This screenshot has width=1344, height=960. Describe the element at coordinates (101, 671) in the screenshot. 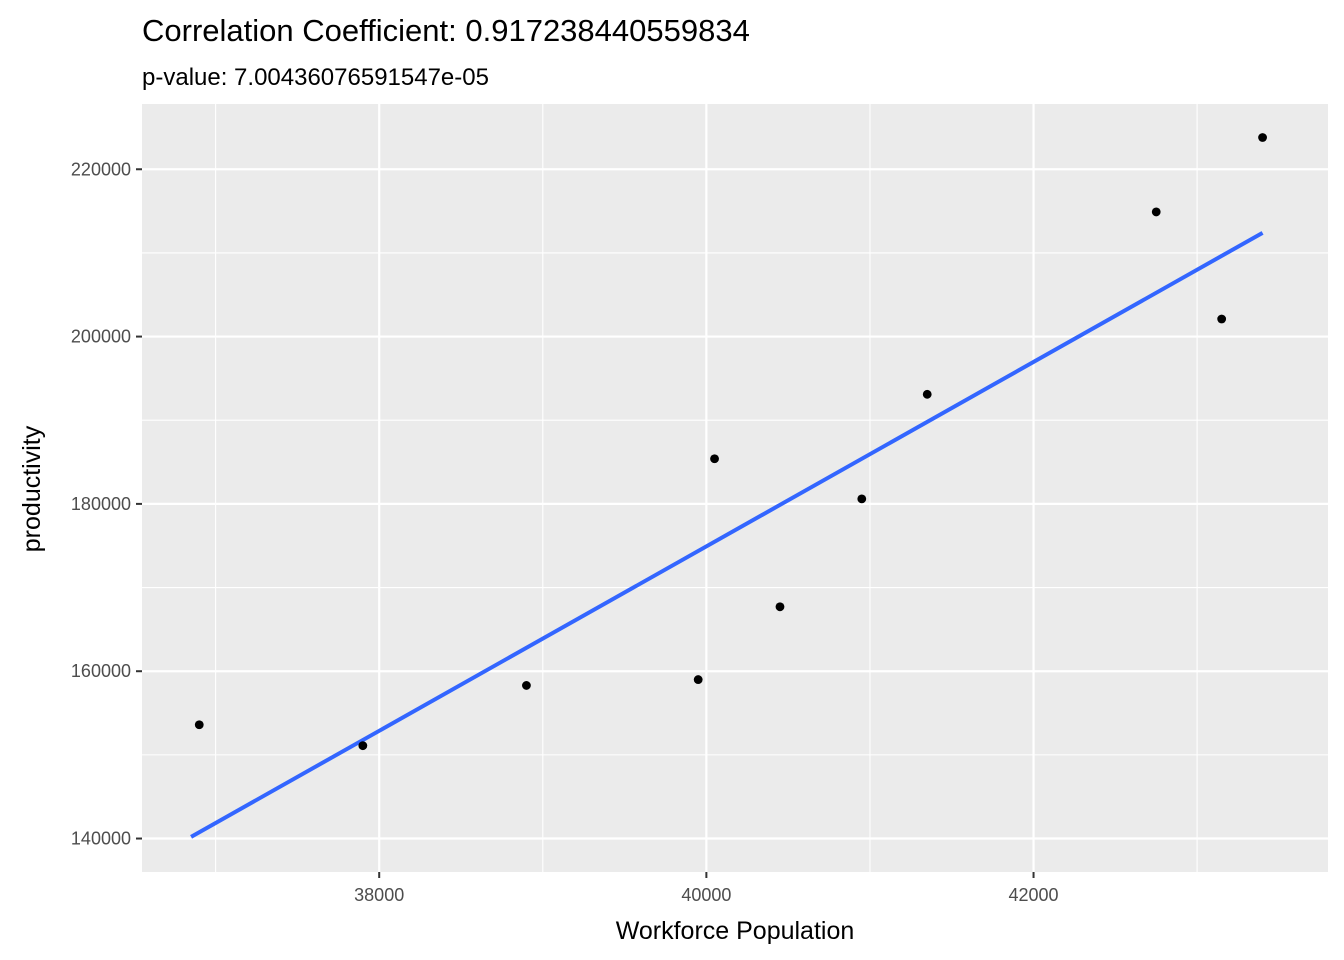

I see `y-tick-label: 160000` at that location.